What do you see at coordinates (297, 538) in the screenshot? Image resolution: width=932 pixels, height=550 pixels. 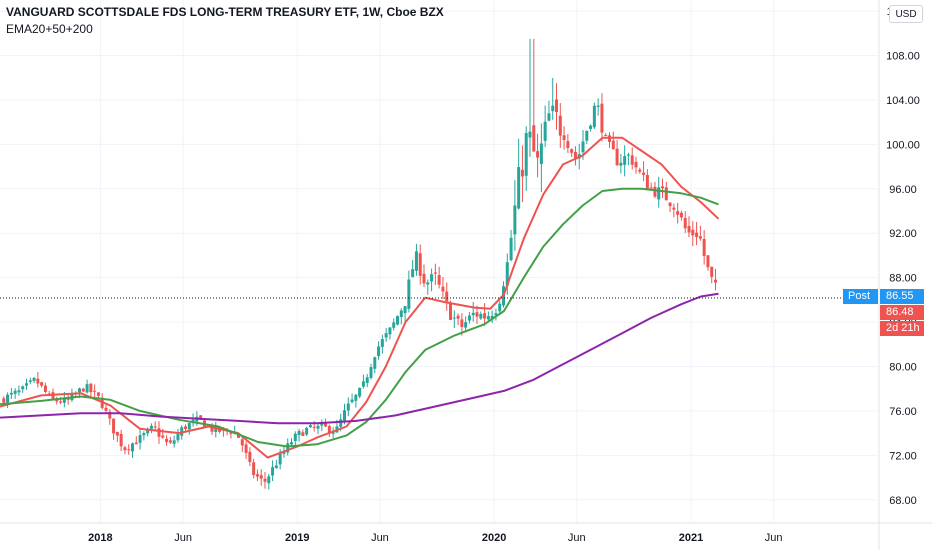 I see `time-tick-label: 2019` at bounding box center [297, 538].